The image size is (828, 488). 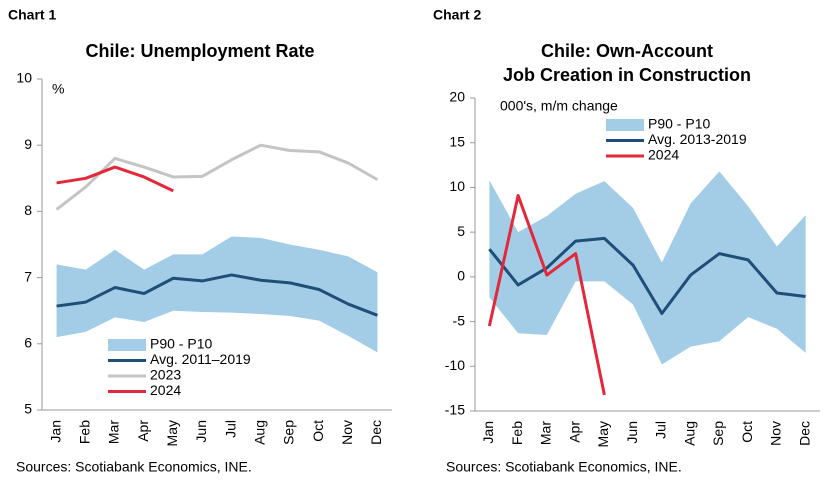 I want to click on chart-title: Job Creation in Construction, so click(x=627, y=75).